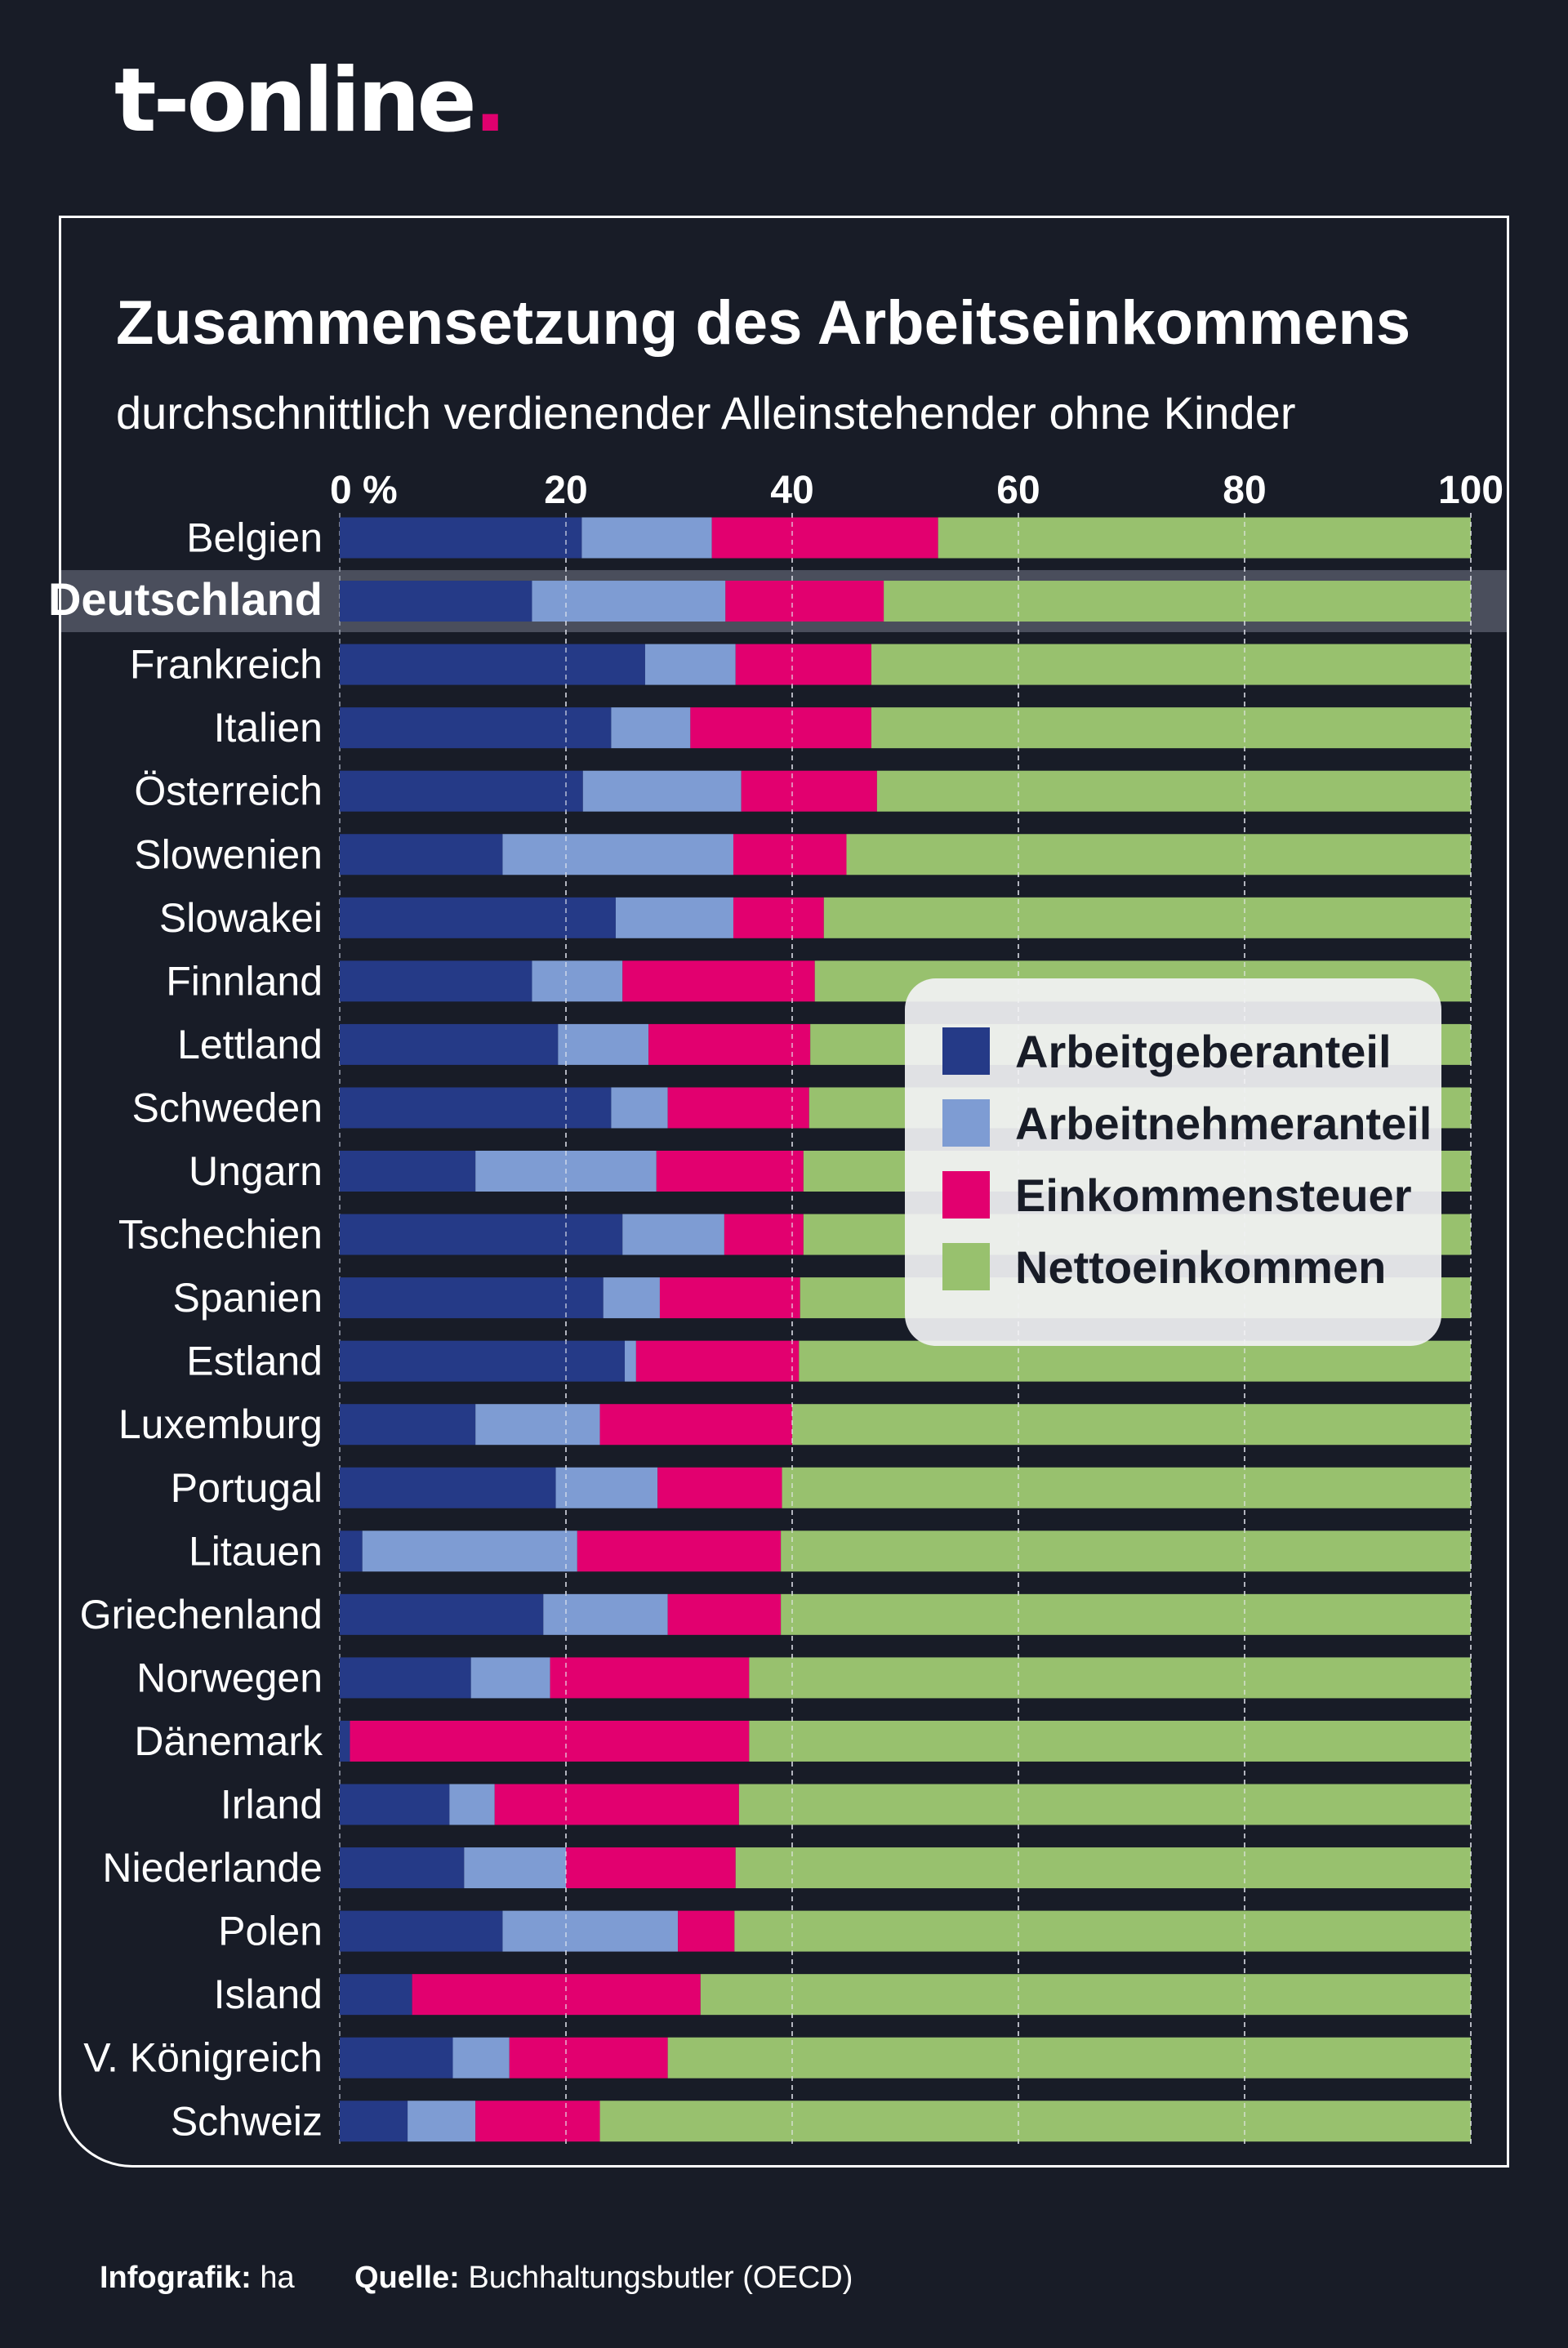 The width and height of the screenshot is (1568, 2348). Describe the element at coordinates (718, 981) in the screenshot. I see `bar-finnland-einkommensteuer` at that location.